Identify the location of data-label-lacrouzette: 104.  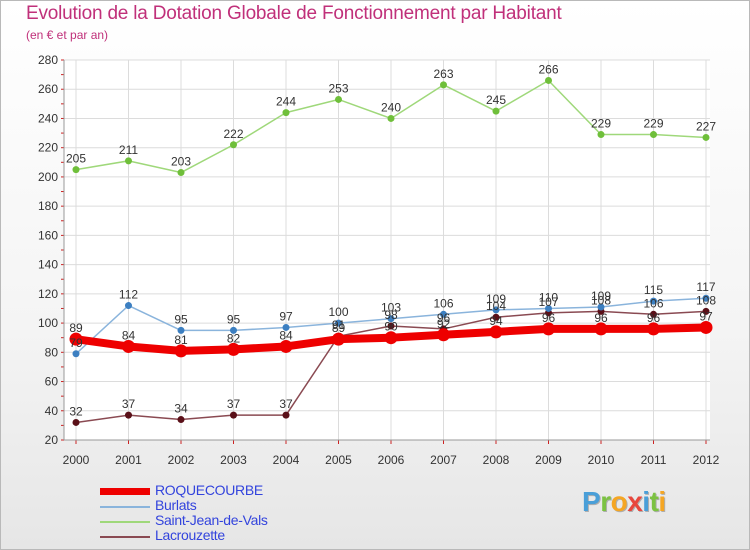
(496, 306).